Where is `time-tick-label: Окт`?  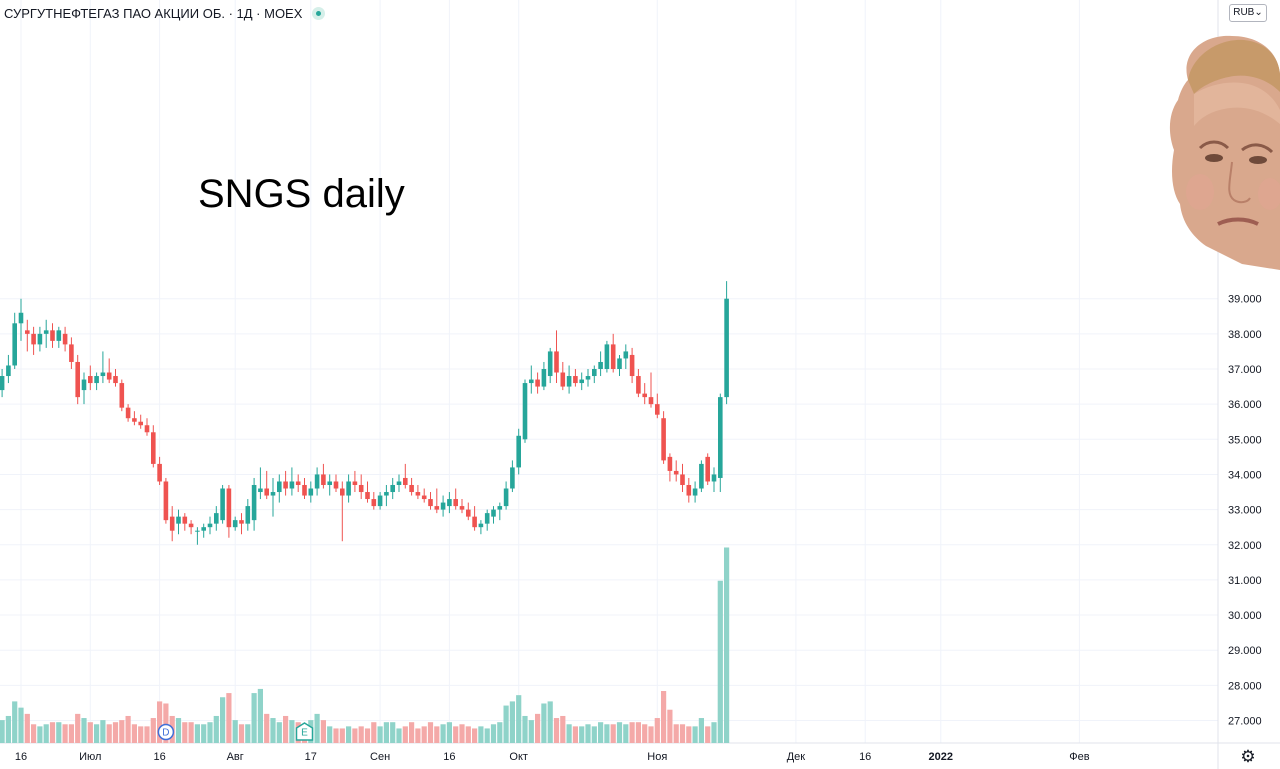 time-tick-label: Окт is located at coordinates (518, 757).